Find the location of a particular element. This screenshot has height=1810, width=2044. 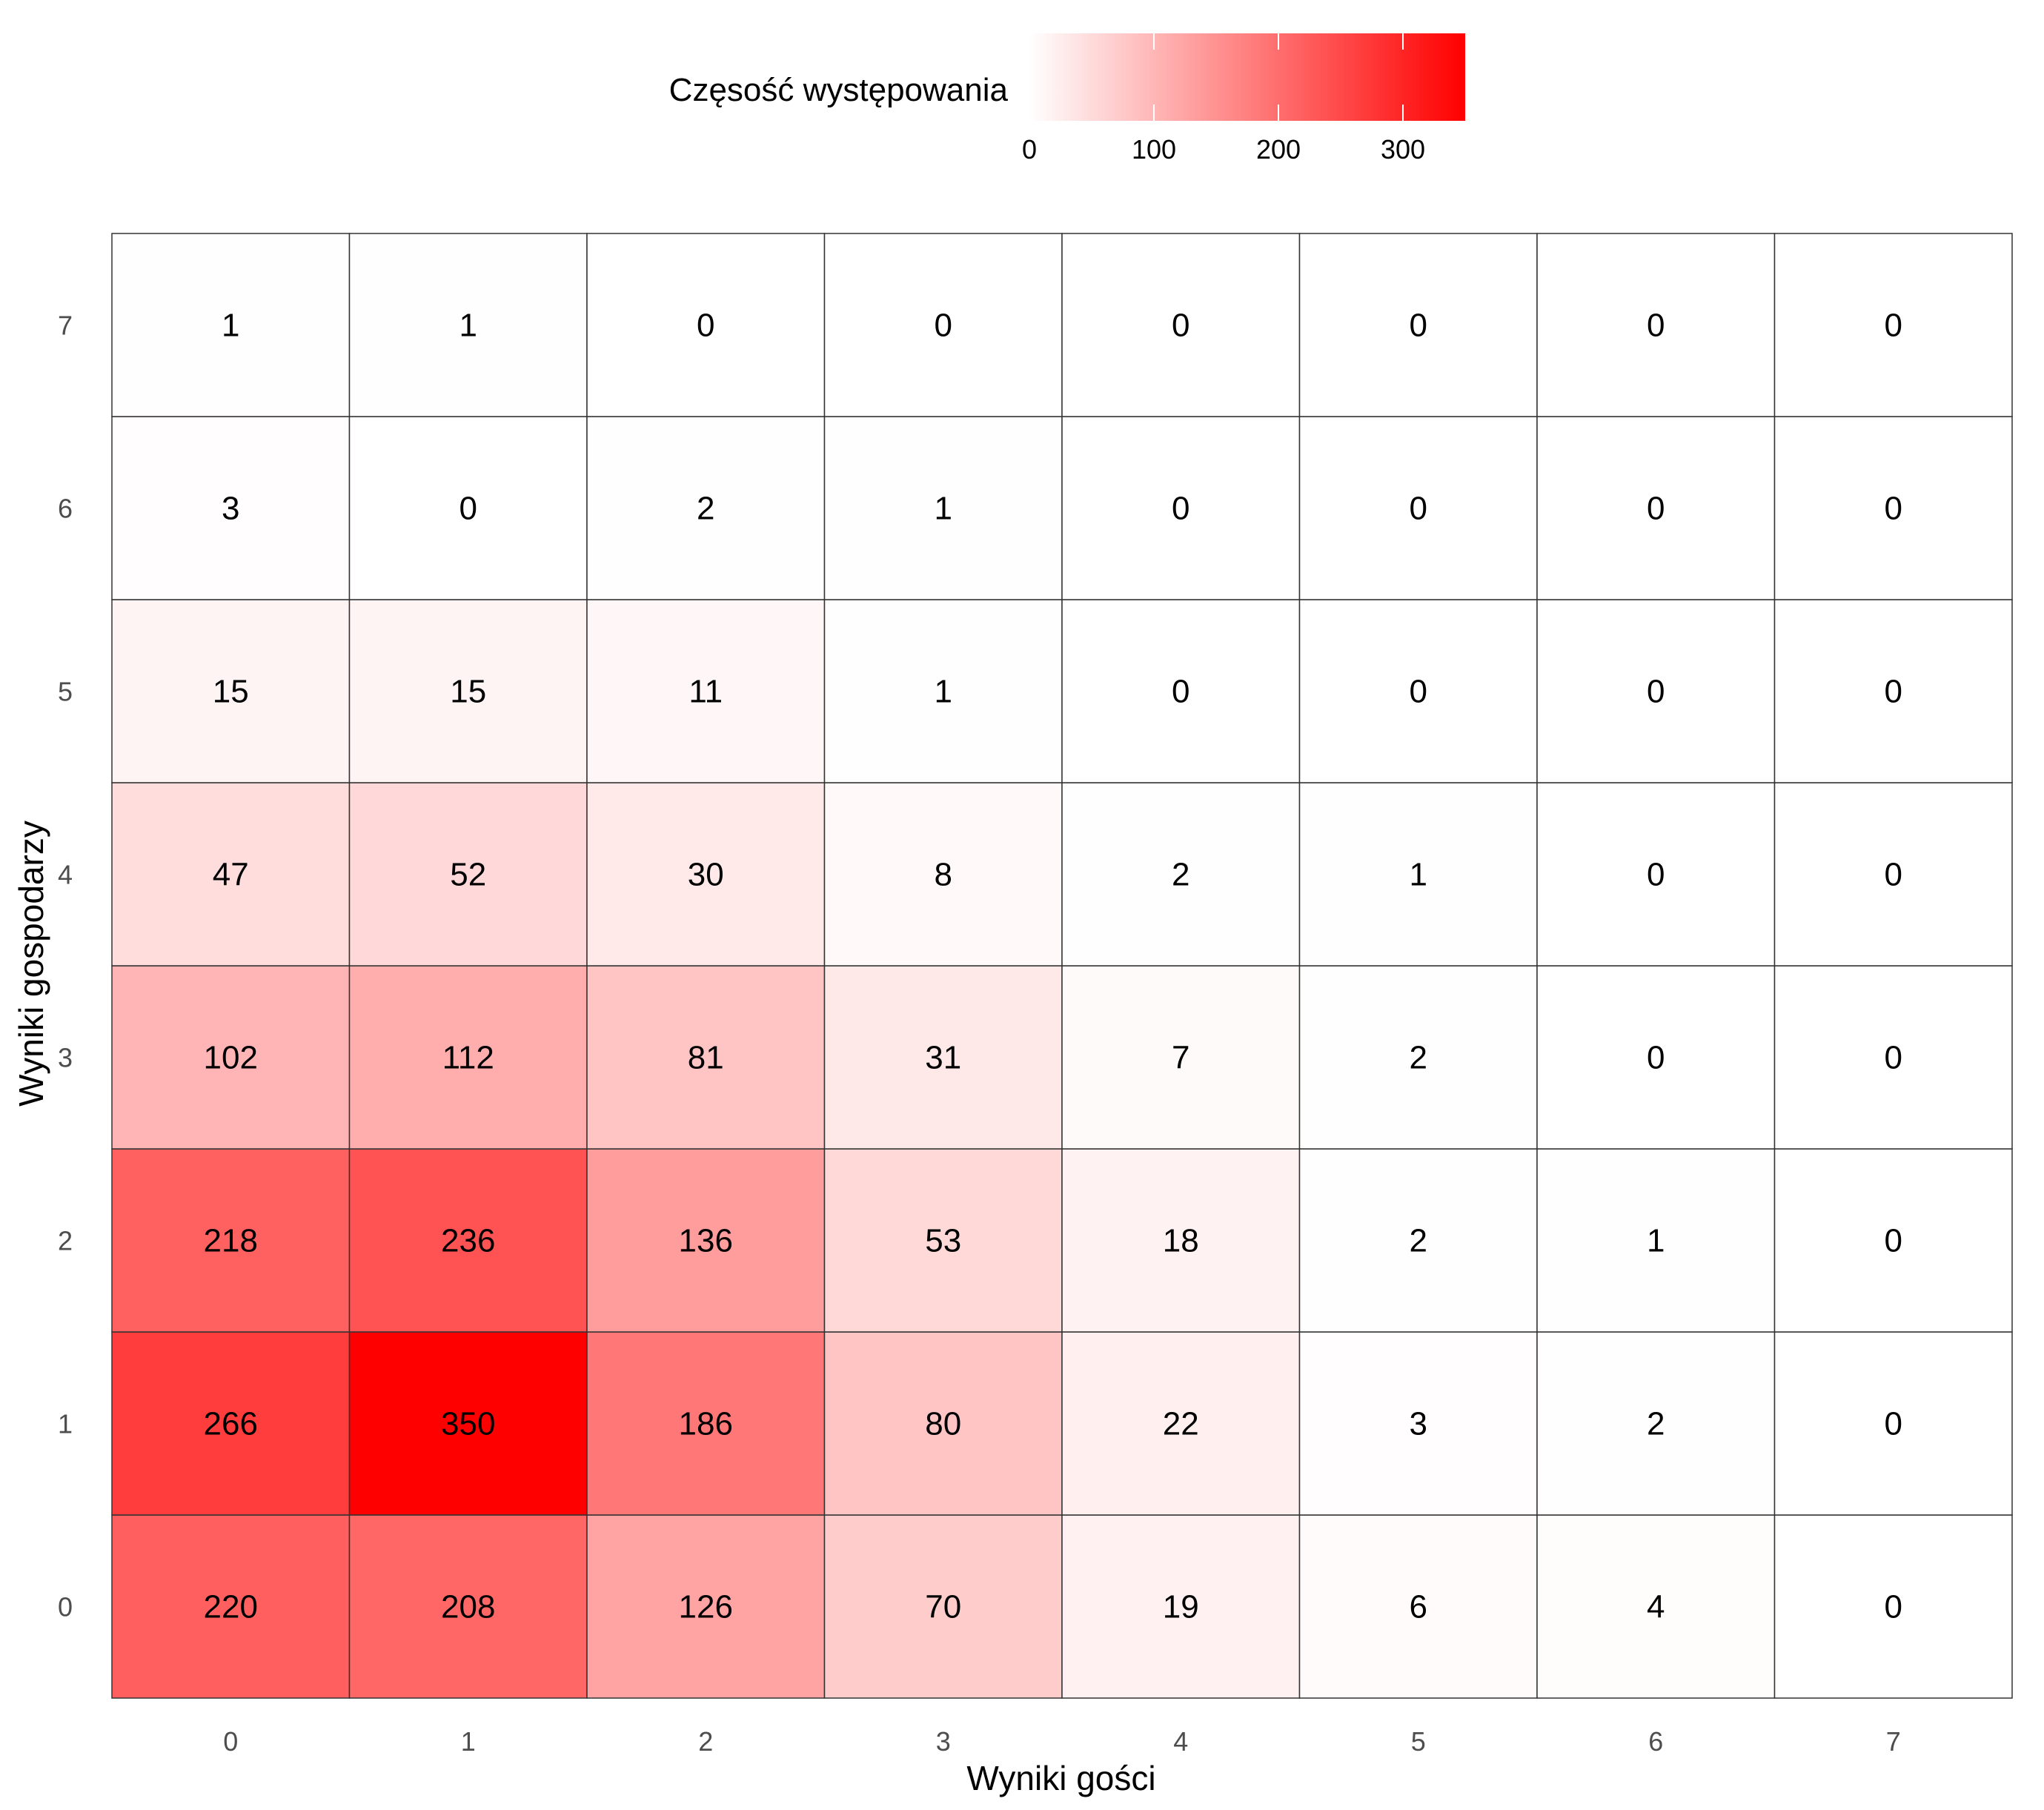

legend-tick-label: 100 is located at coordinates (1154, 149).